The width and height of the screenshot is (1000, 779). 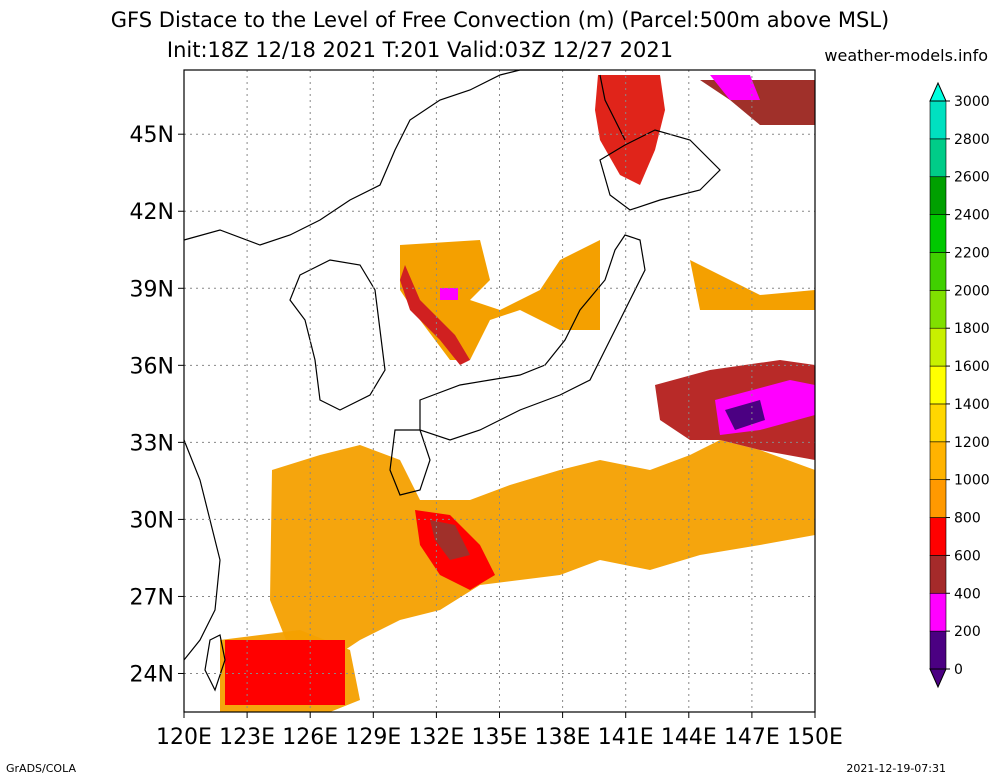 I want to click on field-patch-brown-north, so click(x=757, y=102).